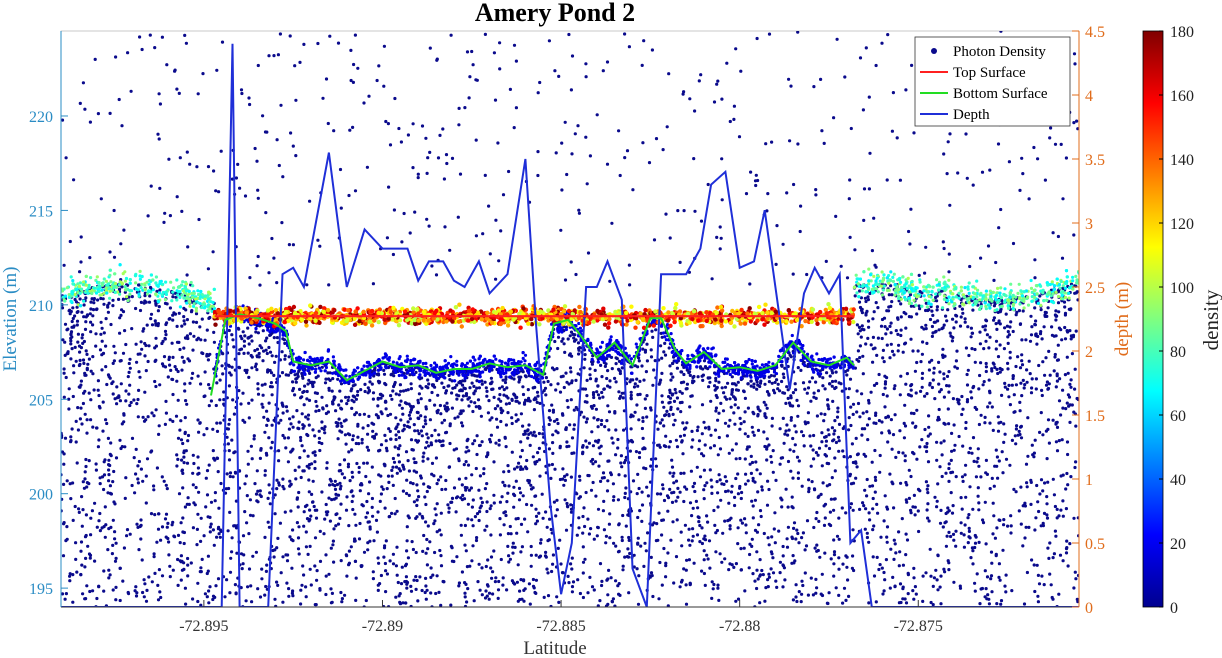  What do you see at coordinates (41, 306) in the screenshot?
I see `y-left-tick-label: 210` at bounding box center [41, 306].